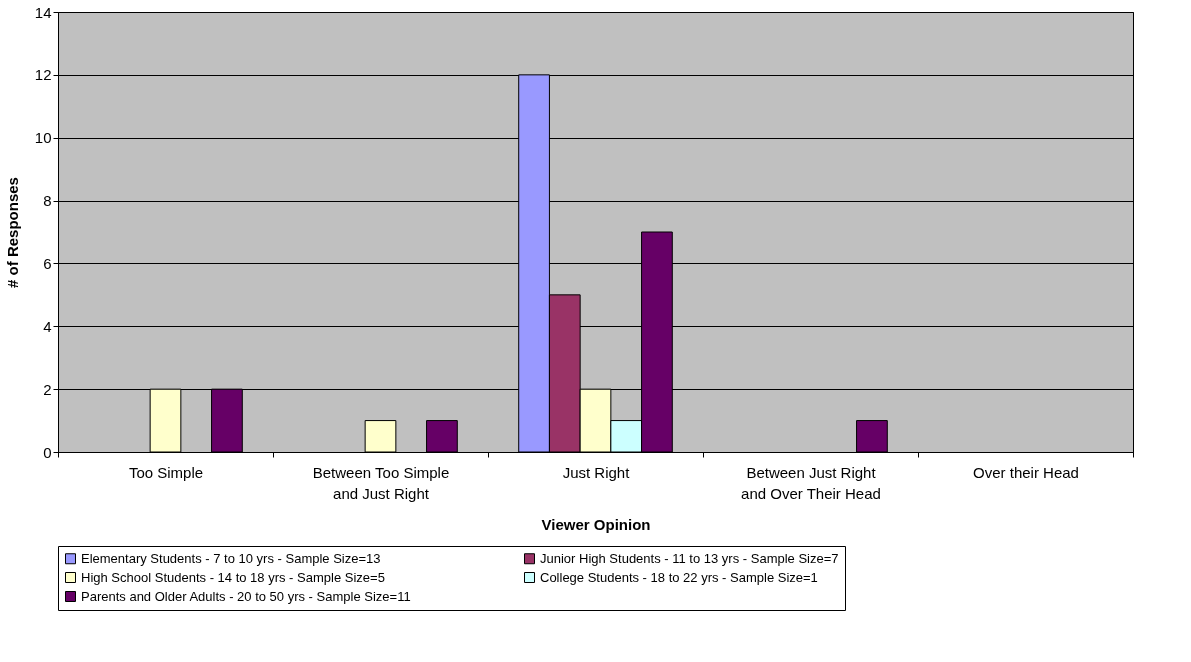 The height and width of the screenshot is (662, 1191). Describe the element at coordinates (1026, 472) in the screenshot. I see `x-tick-label: Over their Head` at that location.